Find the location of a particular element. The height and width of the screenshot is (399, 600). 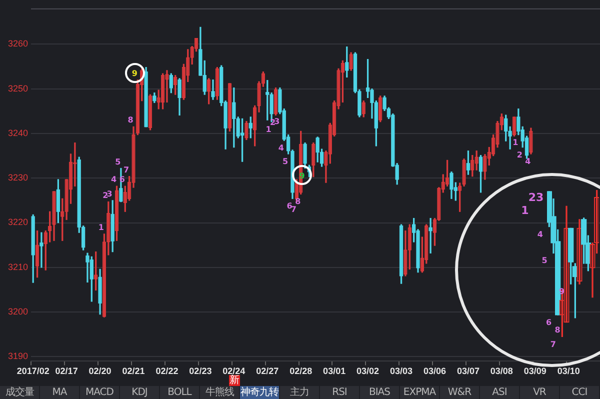

text: VR is located at coordinates (539, 392).